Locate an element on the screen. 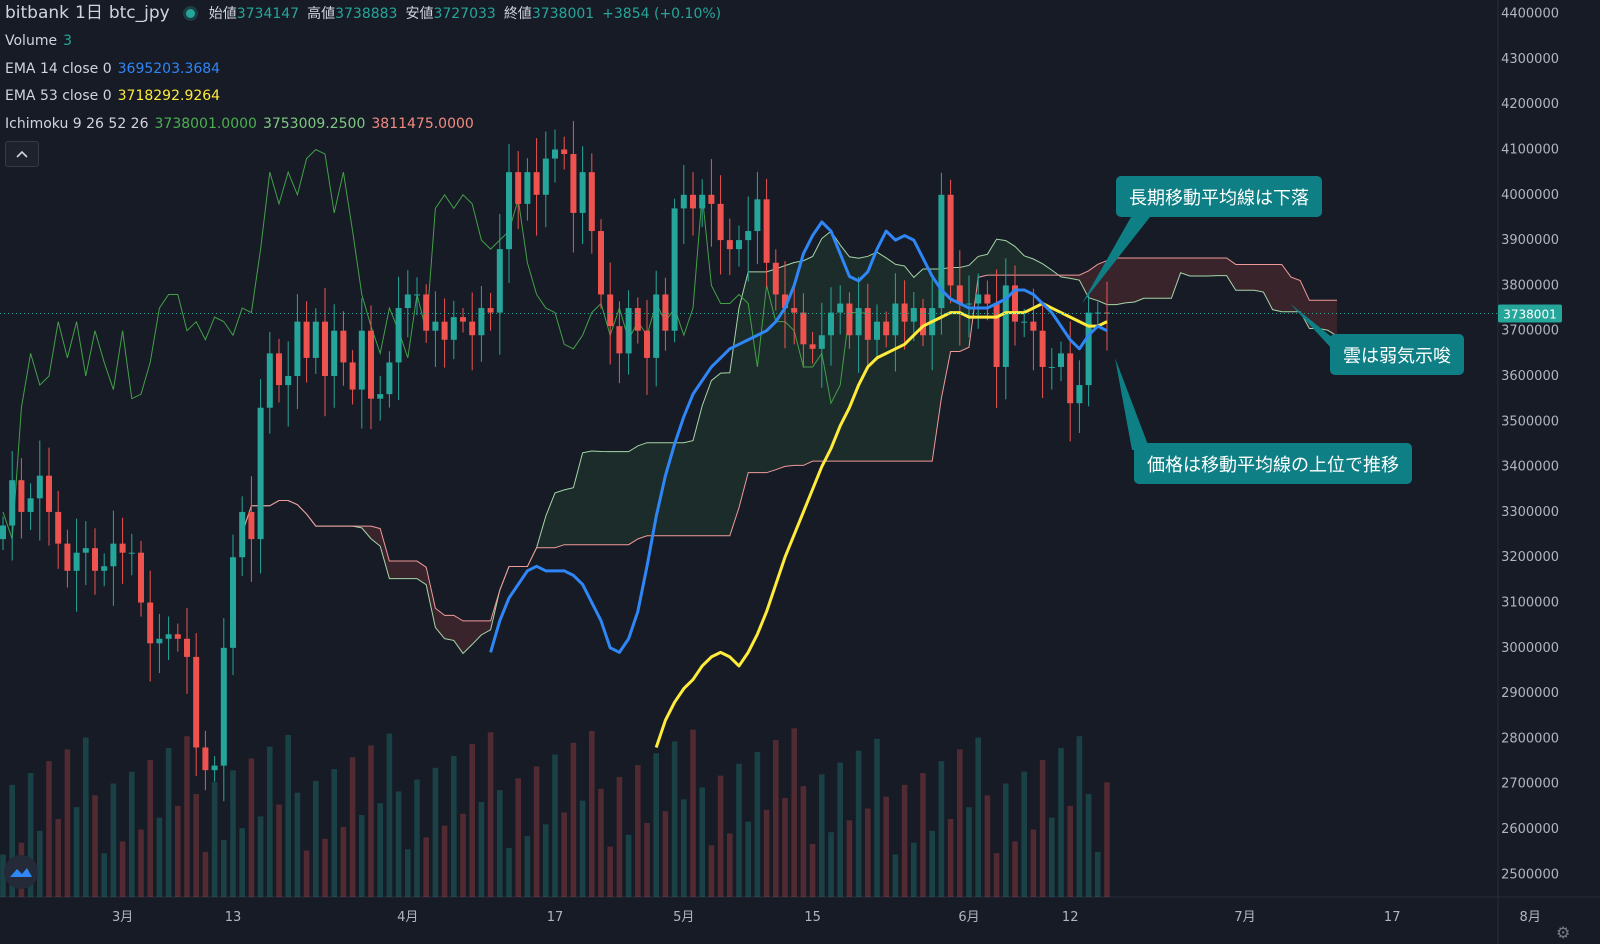 Image resolution: width=1600 pixels, height=944 pixels. tradingview-logo-icon is located at coordinates (21, 872).